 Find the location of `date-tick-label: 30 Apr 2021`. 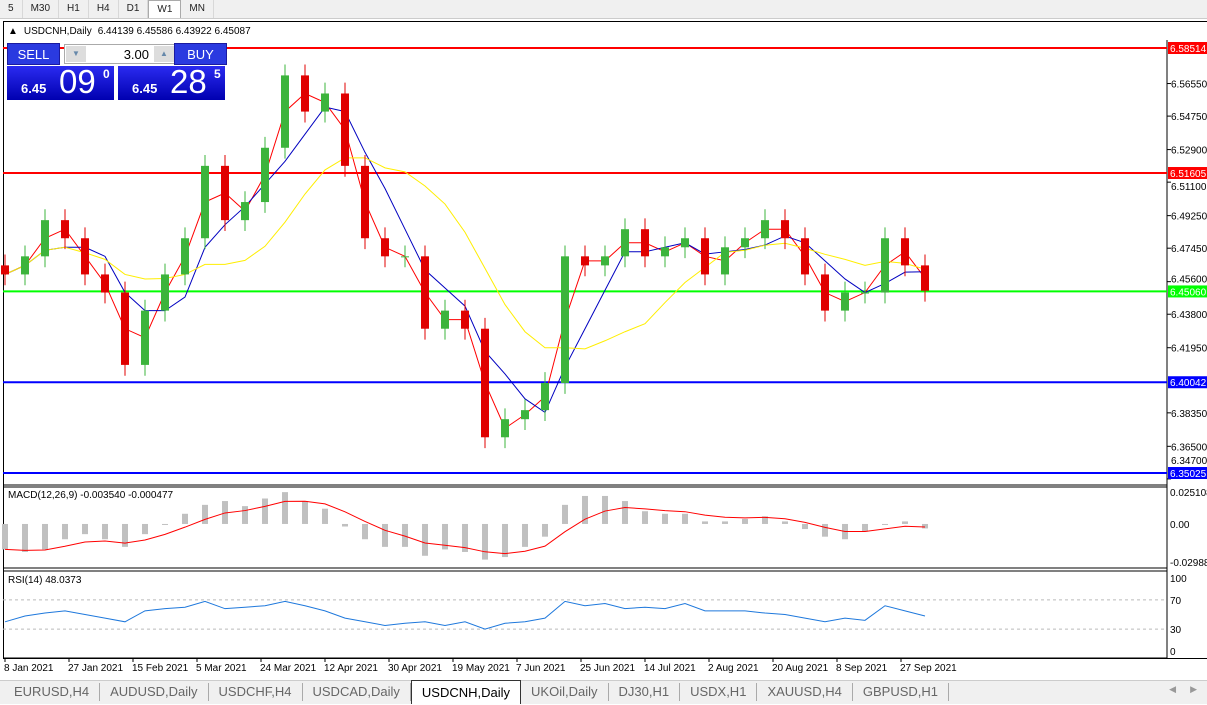

date-tick-label: 30 Apr 2021 is located at coordinates (415, 668).